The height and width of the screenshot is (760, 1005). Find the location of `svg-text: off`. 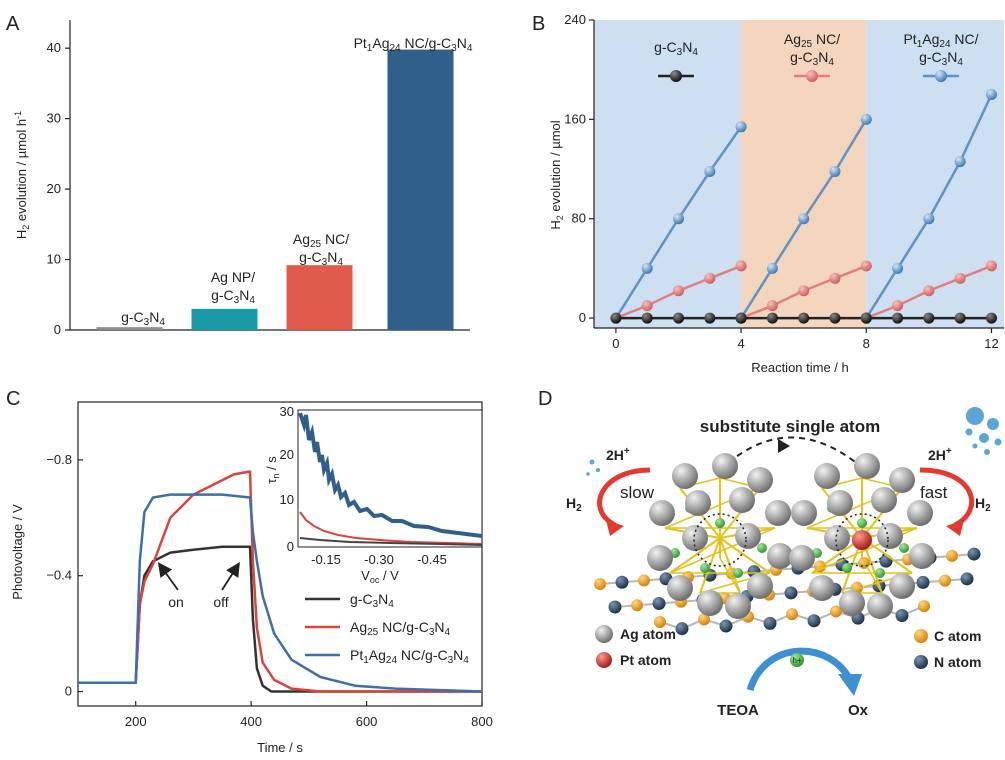

svg-text: off is located at coordinates (220, 602).